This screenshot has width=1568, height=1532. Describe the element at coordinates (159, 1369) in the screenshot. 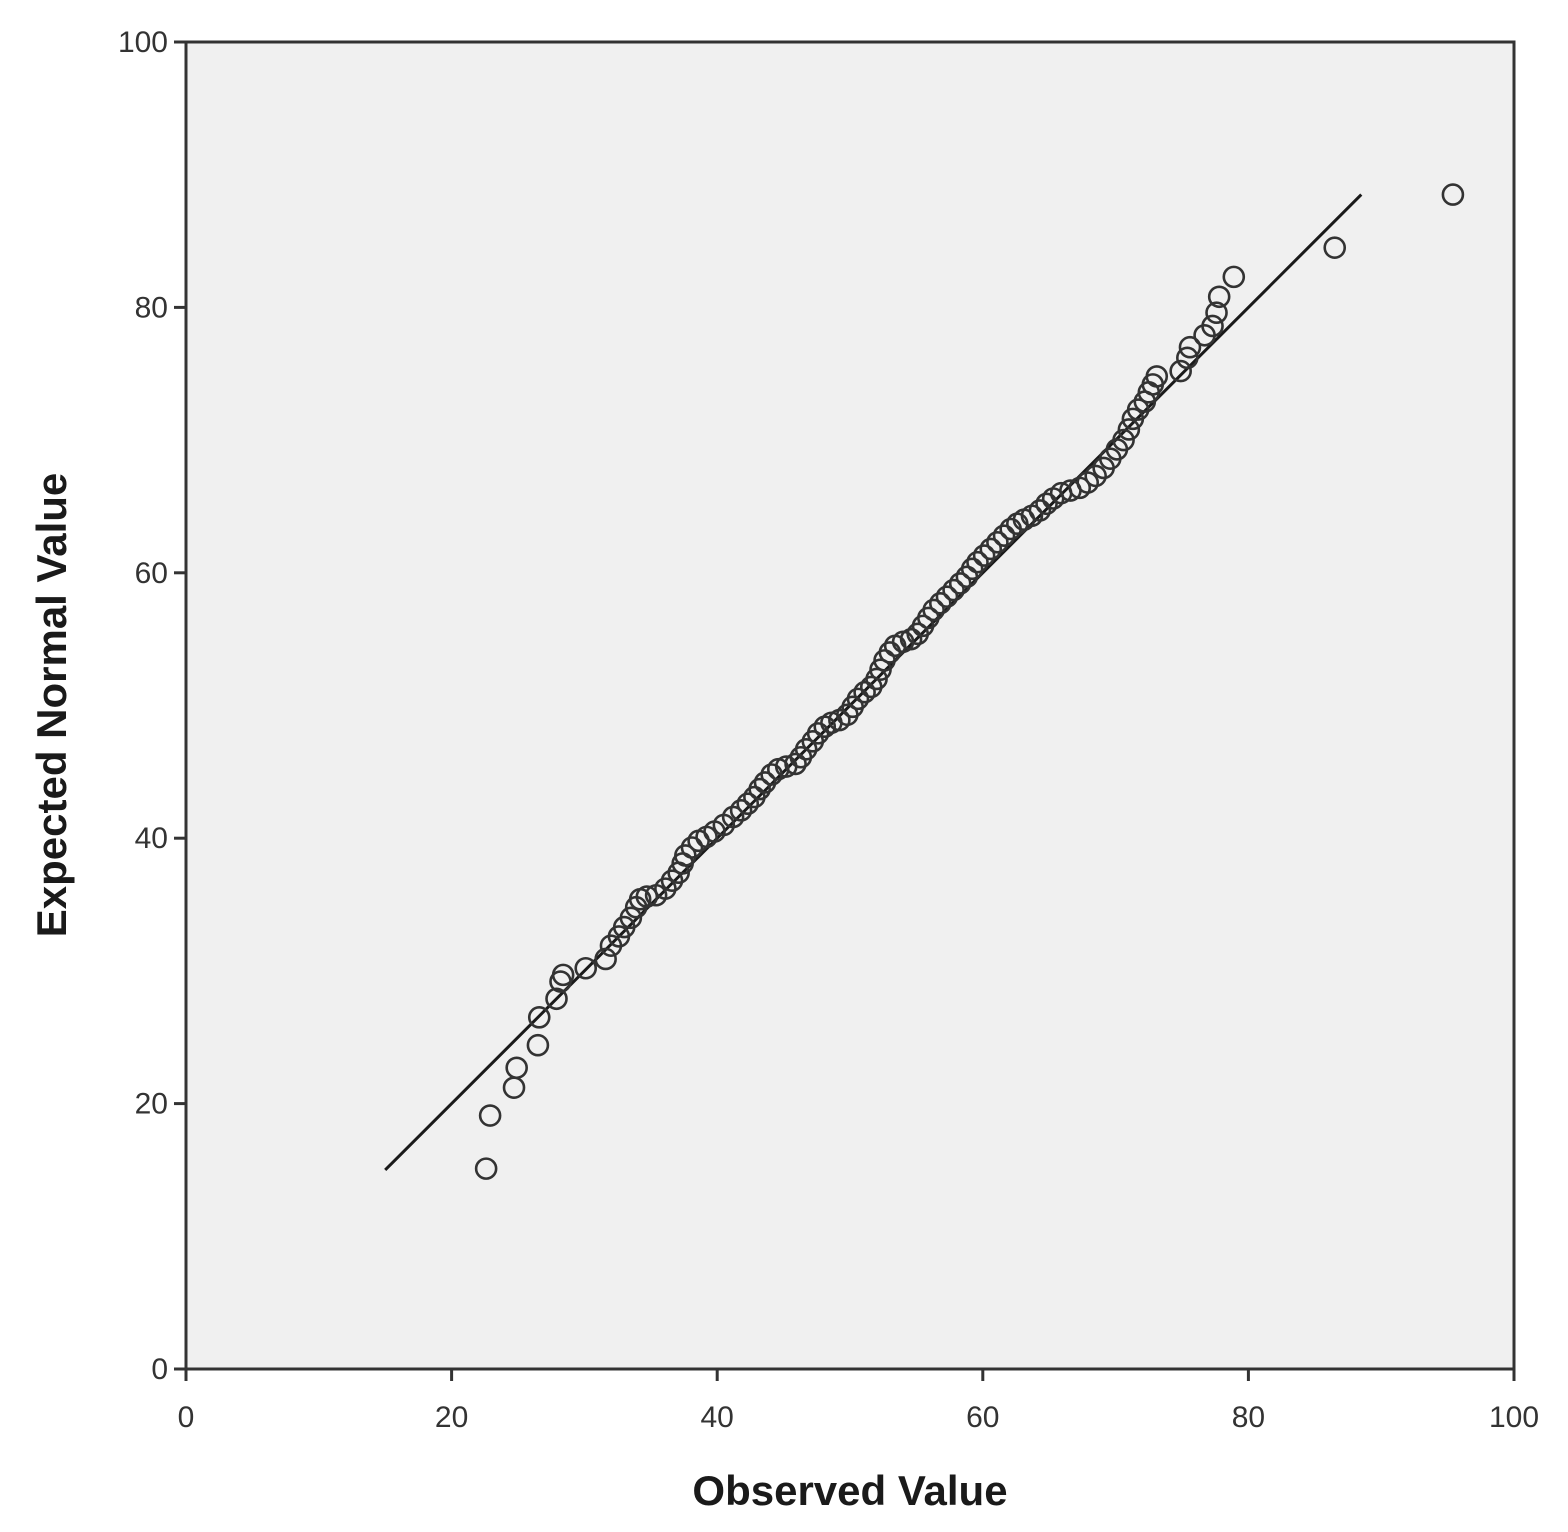

I see `y-tick-label: 0` at that location.